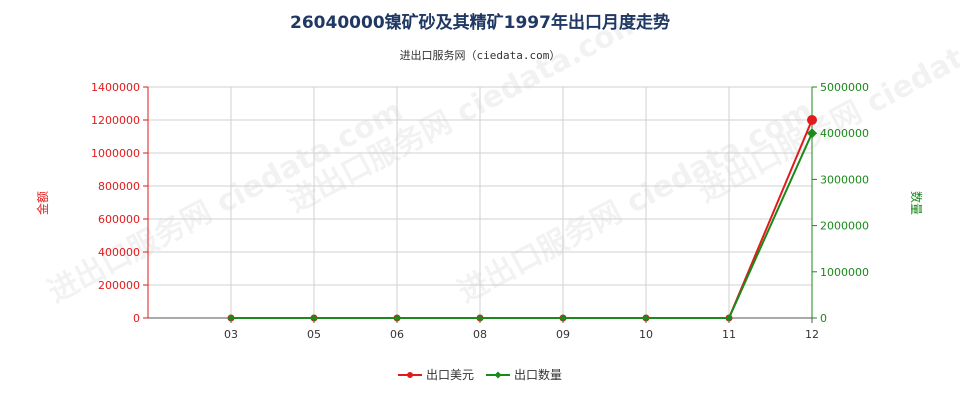  What do you see at coordinates (812, 120) in the screenshot?
I see `data-point-amount` at bounding box center [812, 120].